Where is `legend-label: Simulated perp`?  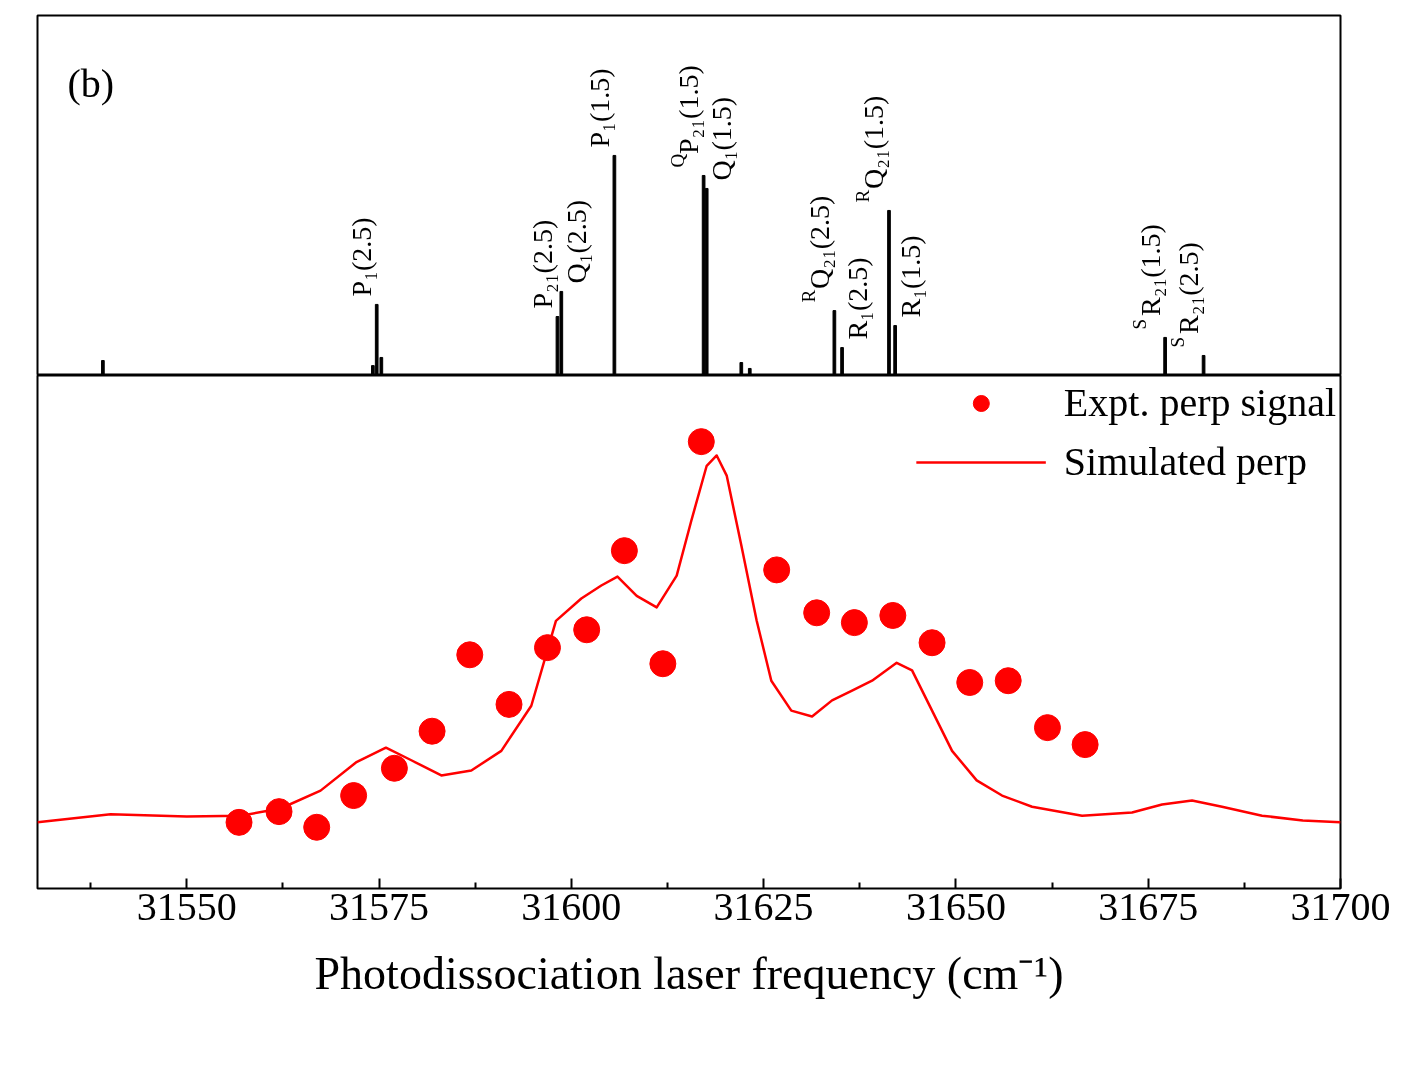 legend-label: Simulated perp is located at coordinates (1185, 461).